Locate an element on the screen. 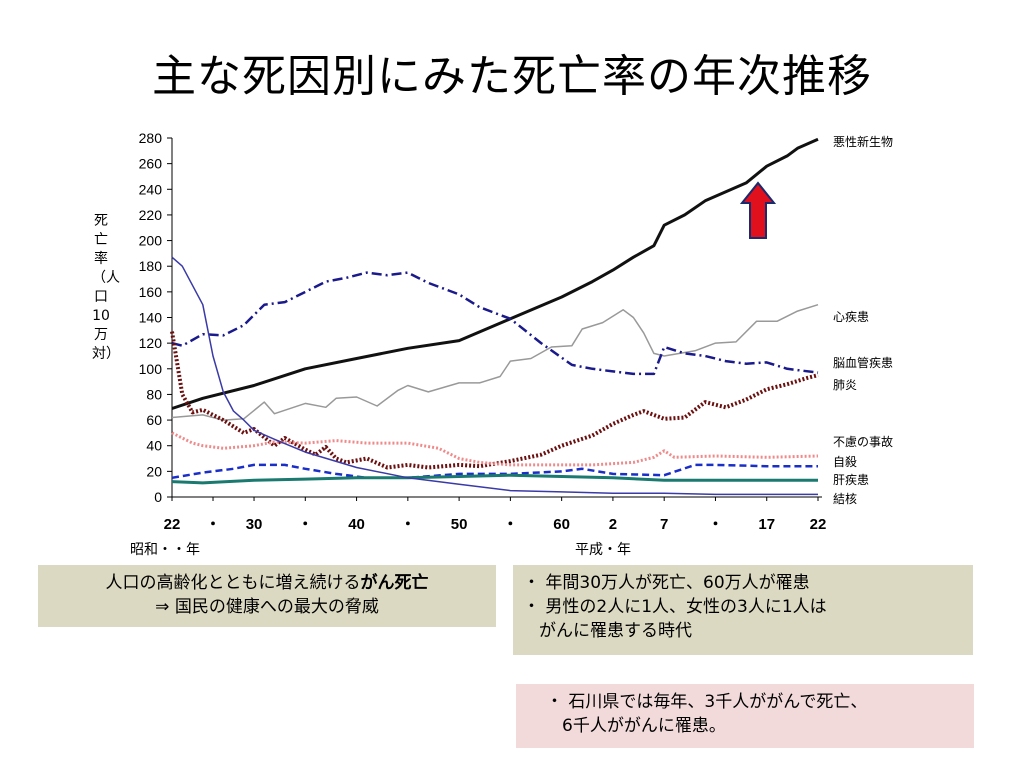  y-tick-label: 60 is located at coordinates (154, 420).